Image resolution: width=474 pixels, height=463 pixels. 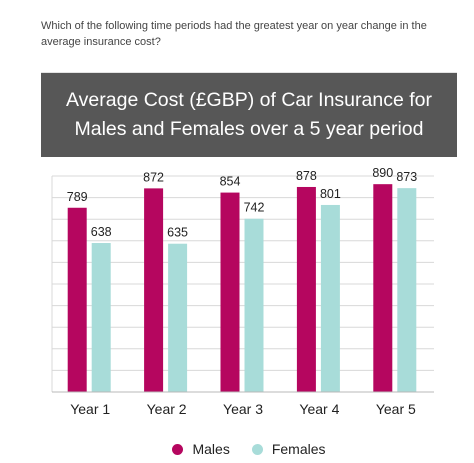 What do you see at coordinates (249, 449) in the screenshot?
I see `chart-legend: Males Females` at bounding box center [249, 449].